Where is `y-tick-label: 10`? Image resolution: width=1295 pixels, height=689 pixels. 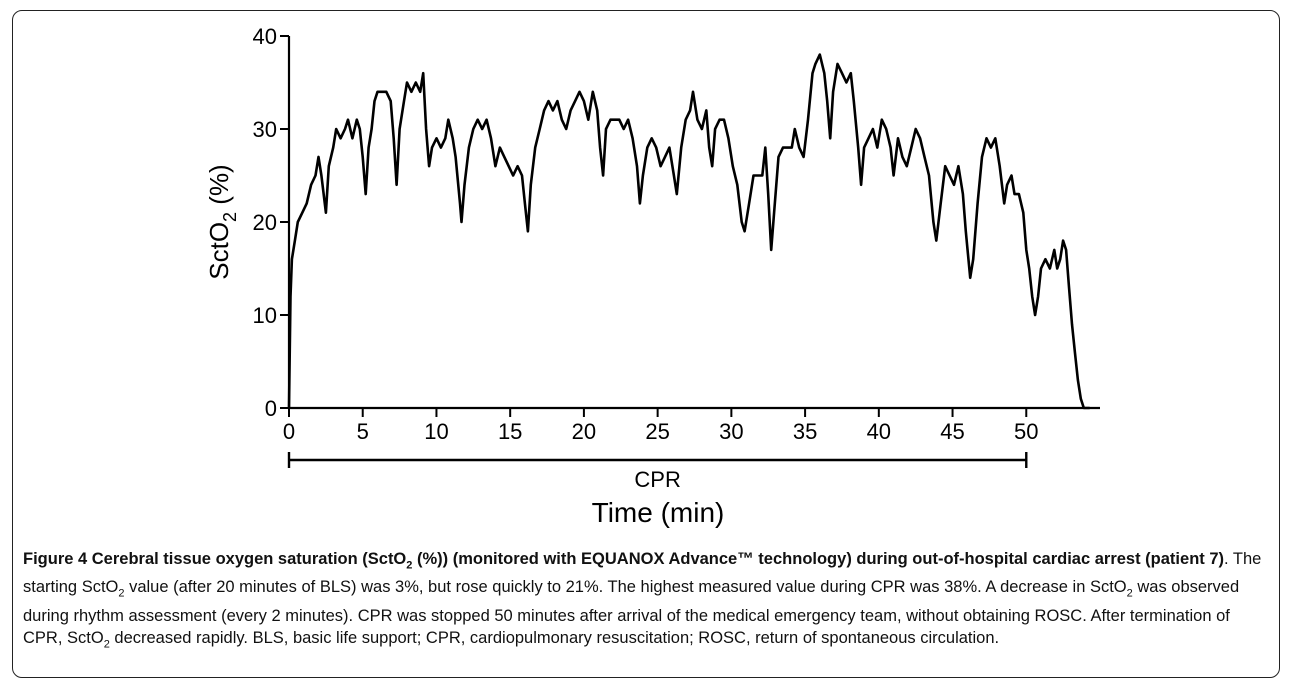
y-tick-label: 10 is located at coordinates (265, 315).